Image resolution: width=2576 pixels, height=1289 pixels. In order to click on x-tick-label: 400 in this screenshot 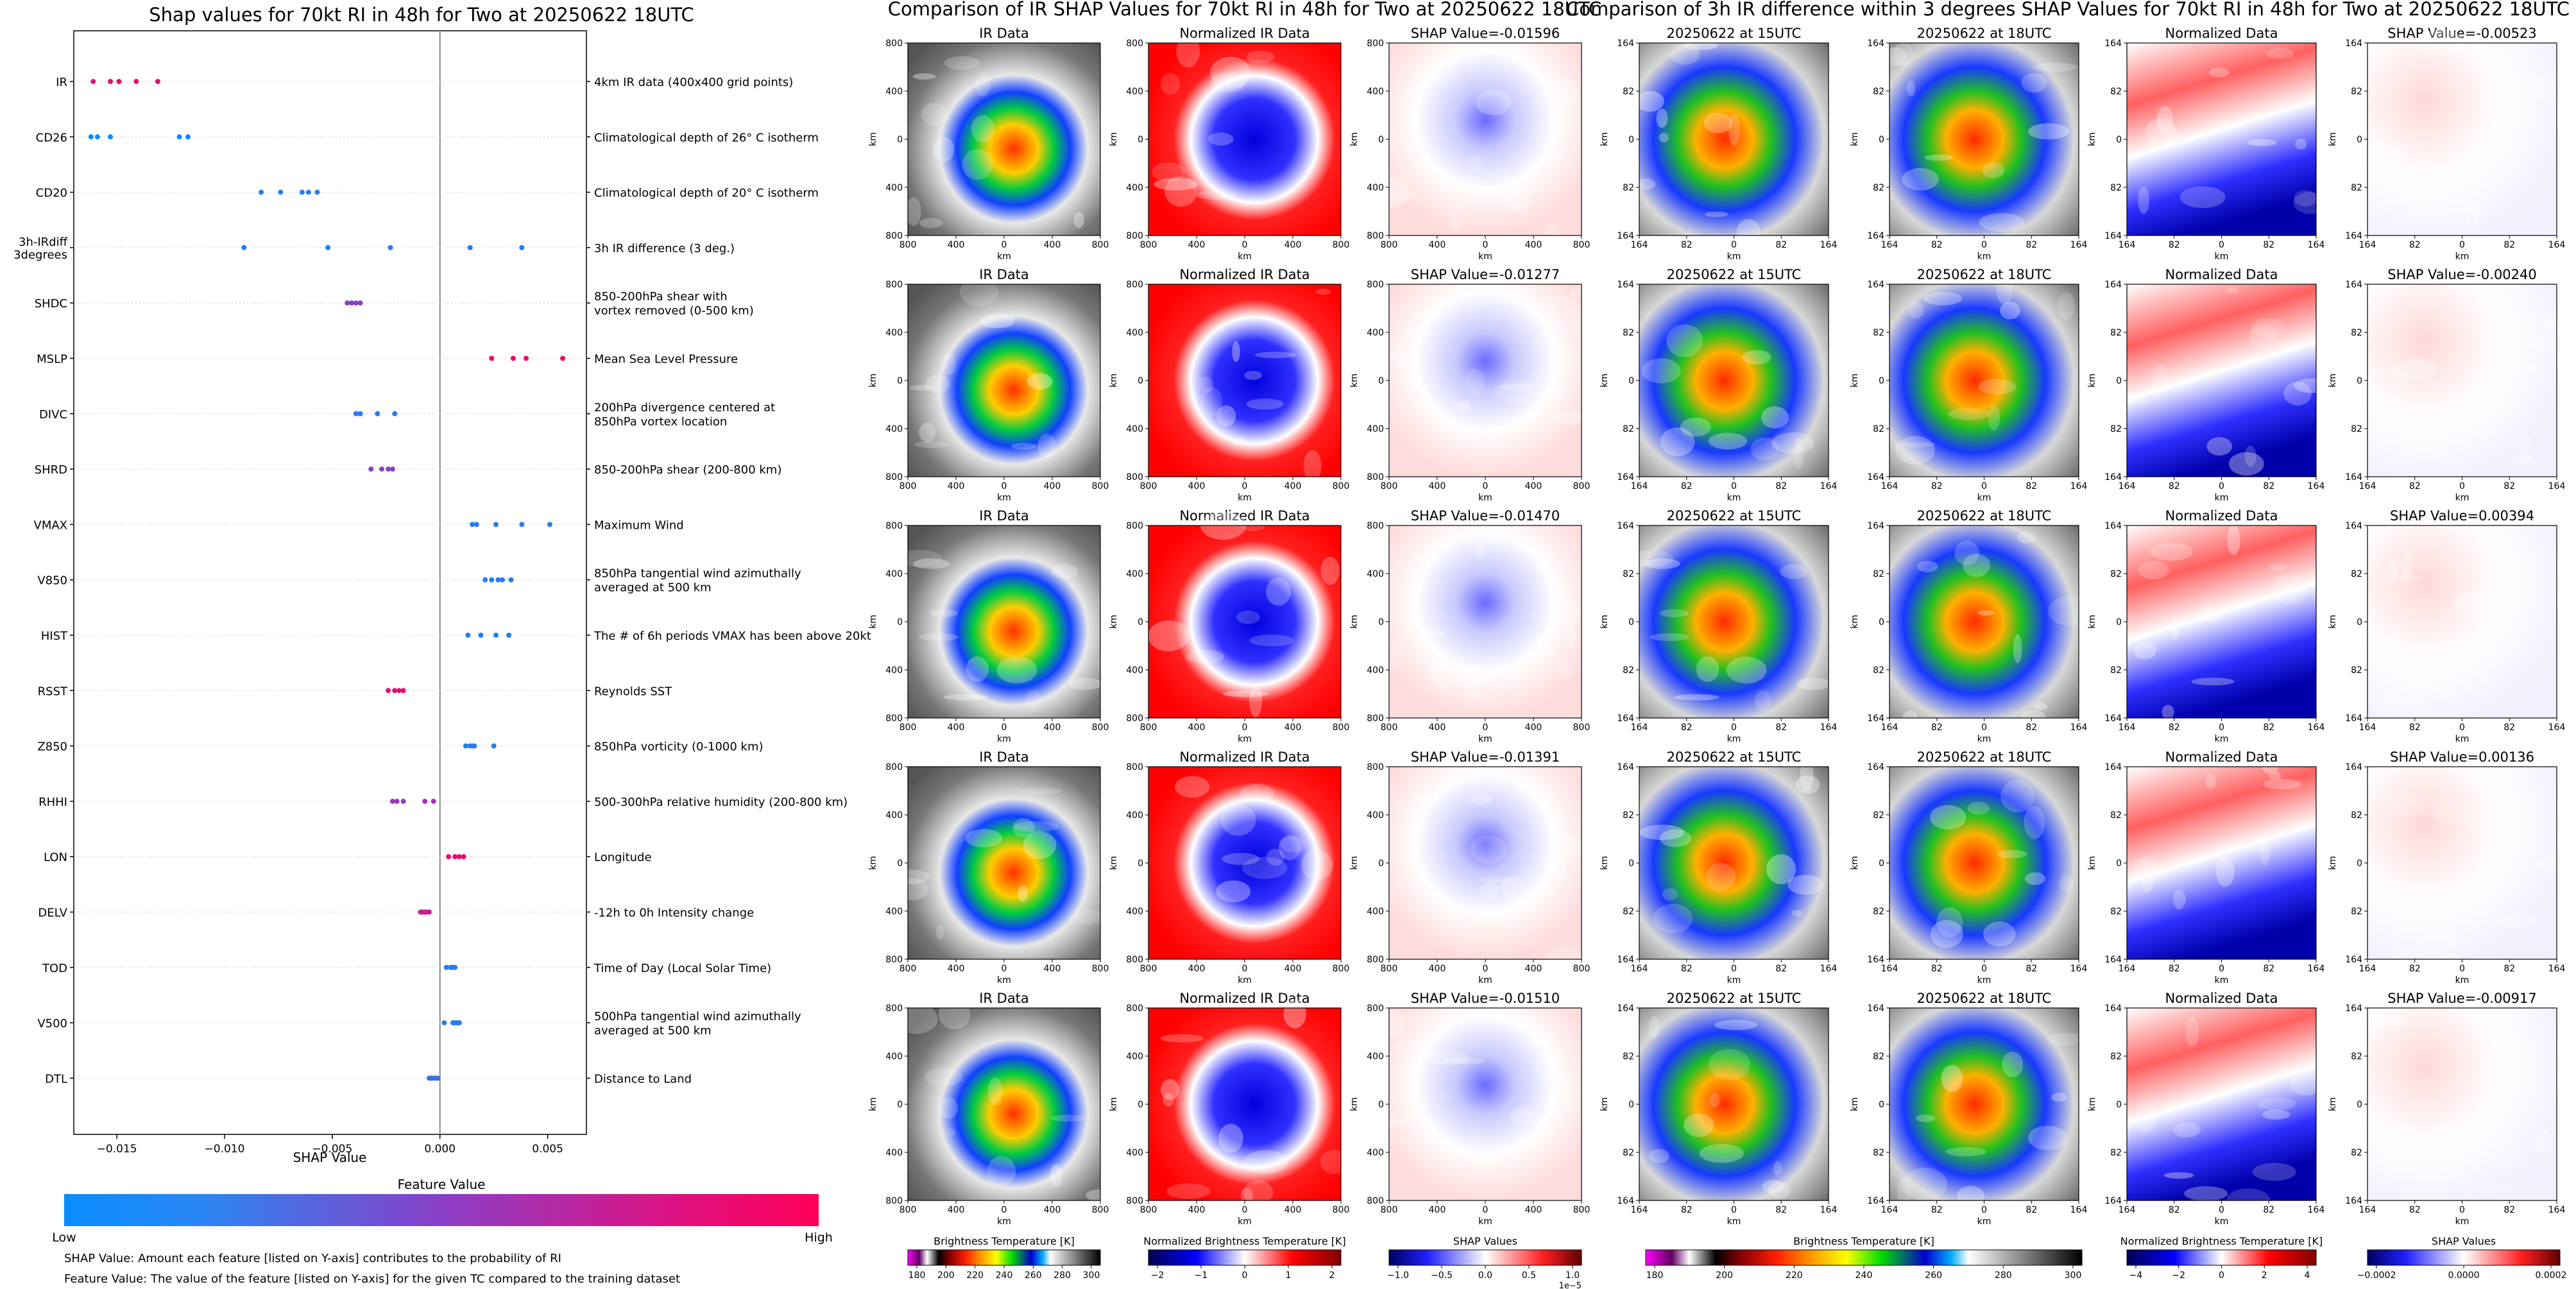, I will do `click(956, 1210)`.